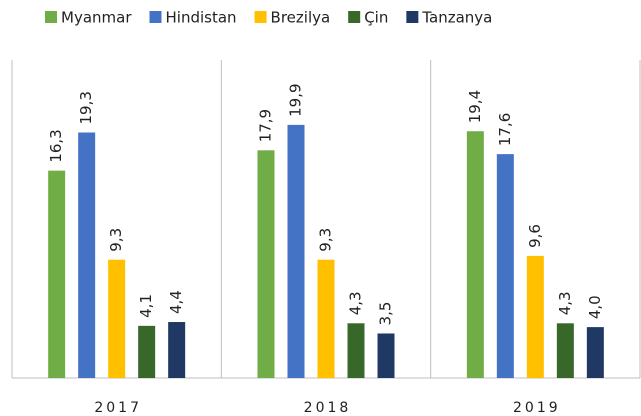 This screenshot has width=641, height=416. What do you see at coordinates (386, 314) in the screenshot?
I see `data-label: 3,5` at bounding box center [386, 314].